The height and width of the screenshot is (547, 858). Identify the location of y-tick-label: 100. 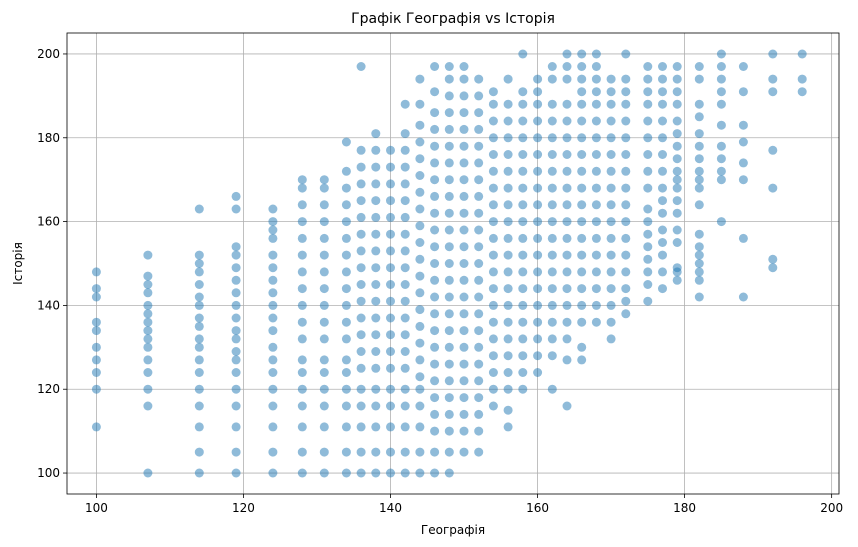
(48, 473).